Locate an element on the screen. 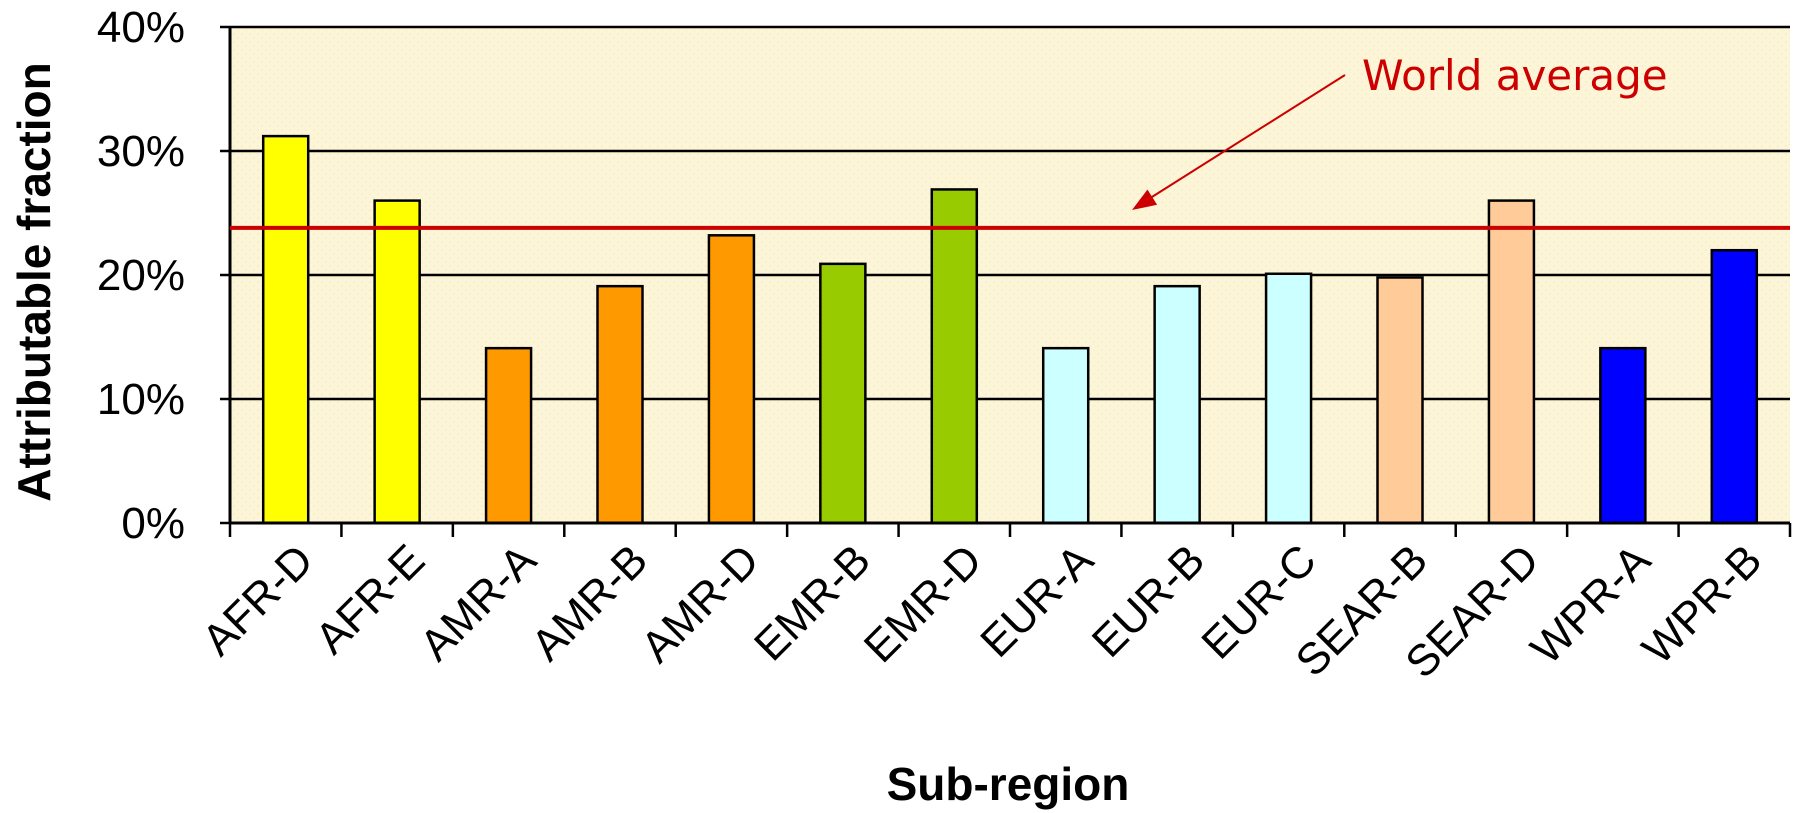  y-tick-labels: 0% 10% 20% 30% 40% is located at coordinates (141, 275).